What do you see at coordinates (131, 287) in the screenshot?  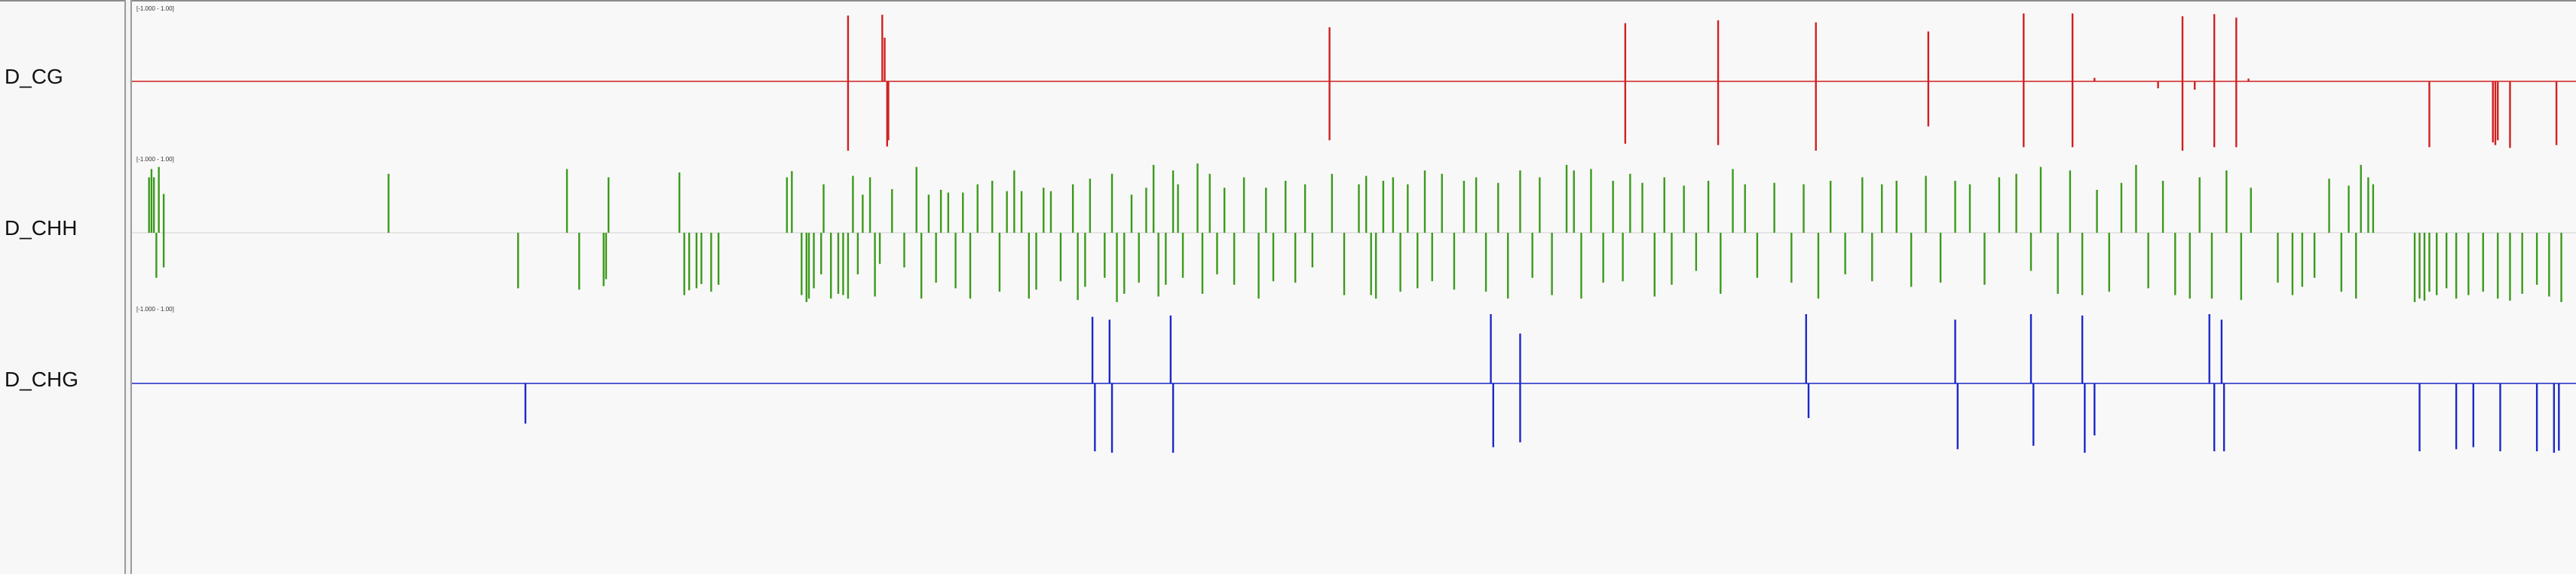 I see `panel-divider-right` at bounding box center [131, 287].